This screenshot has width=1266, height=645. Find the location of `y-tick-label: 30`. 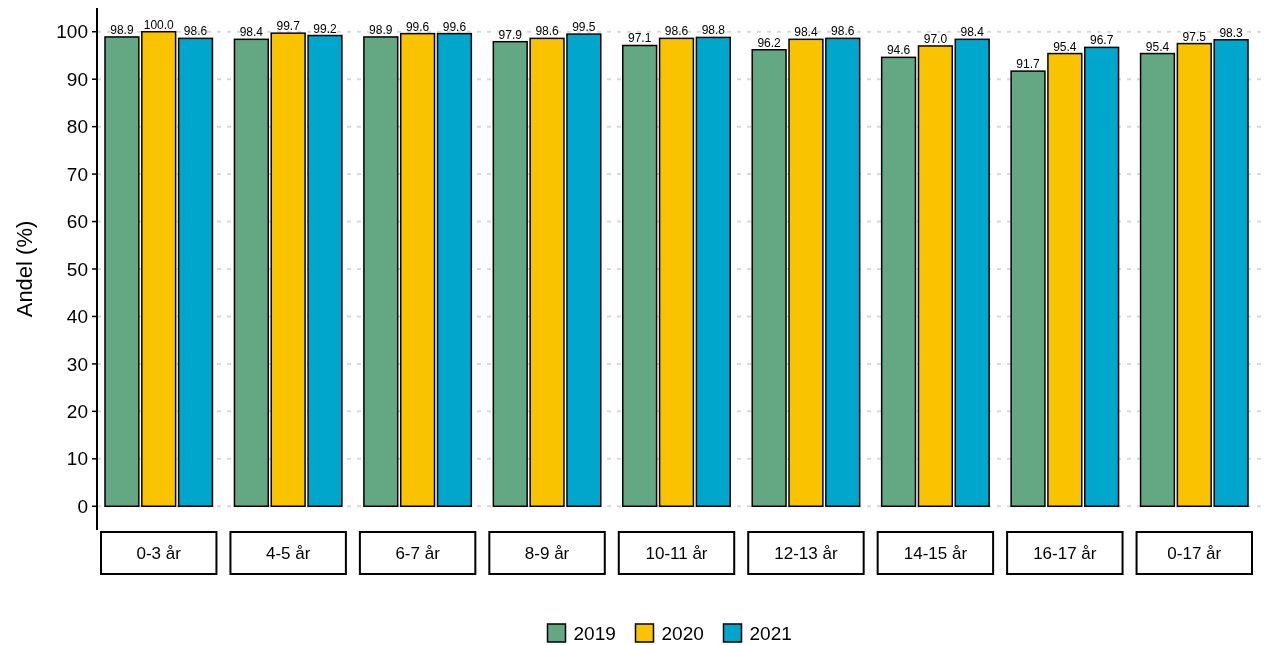

y-tick-label: 30 is located at coordinates (77, 364).